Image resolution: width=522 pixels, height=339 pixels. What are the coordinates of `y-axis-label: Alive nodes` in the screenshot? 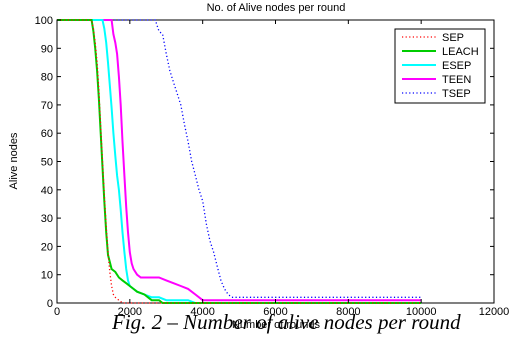 It's located at (14, 160).